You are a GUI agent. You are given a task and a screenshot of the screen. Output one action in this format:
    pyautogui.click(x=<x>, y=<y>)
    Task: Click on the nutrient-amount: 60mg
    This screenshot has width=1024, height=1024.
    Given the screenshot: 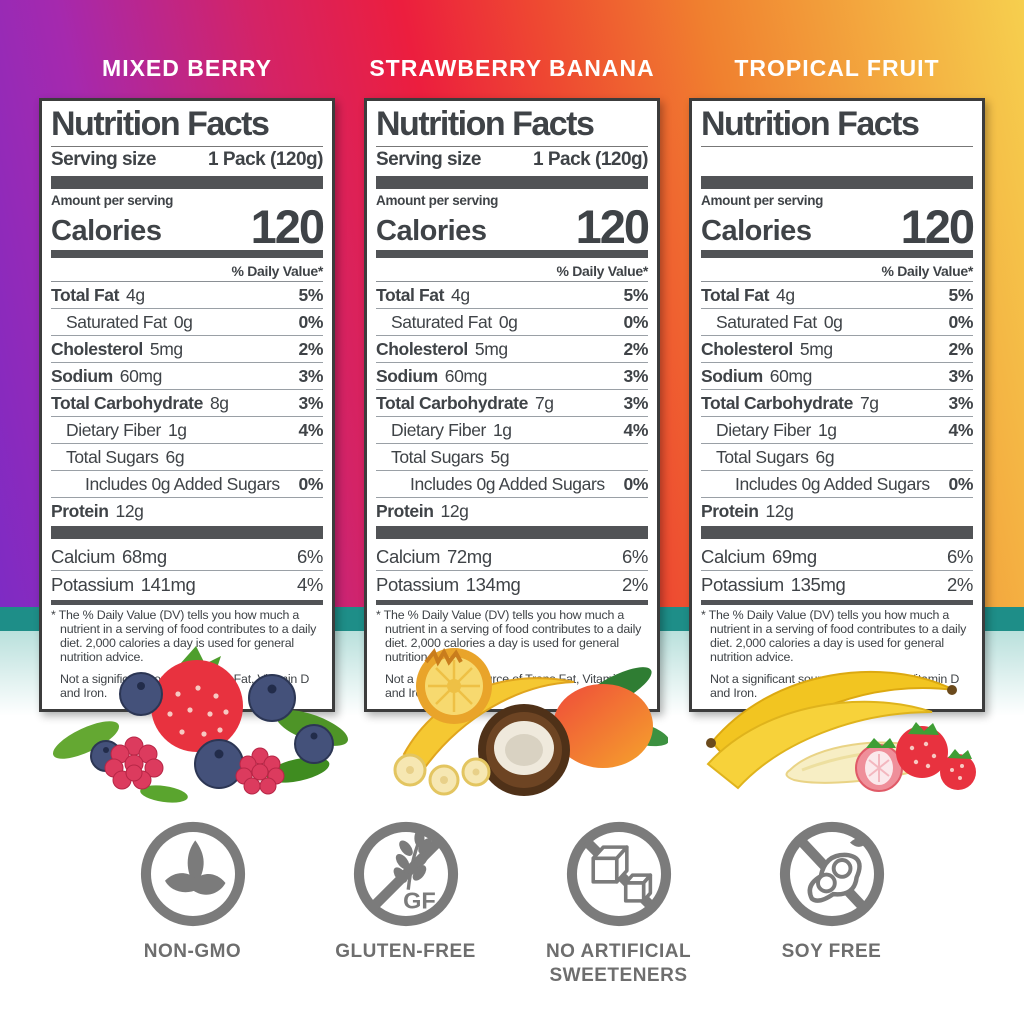 What is the action you would take?
    pyautogui.click(x=141, y=376)
    